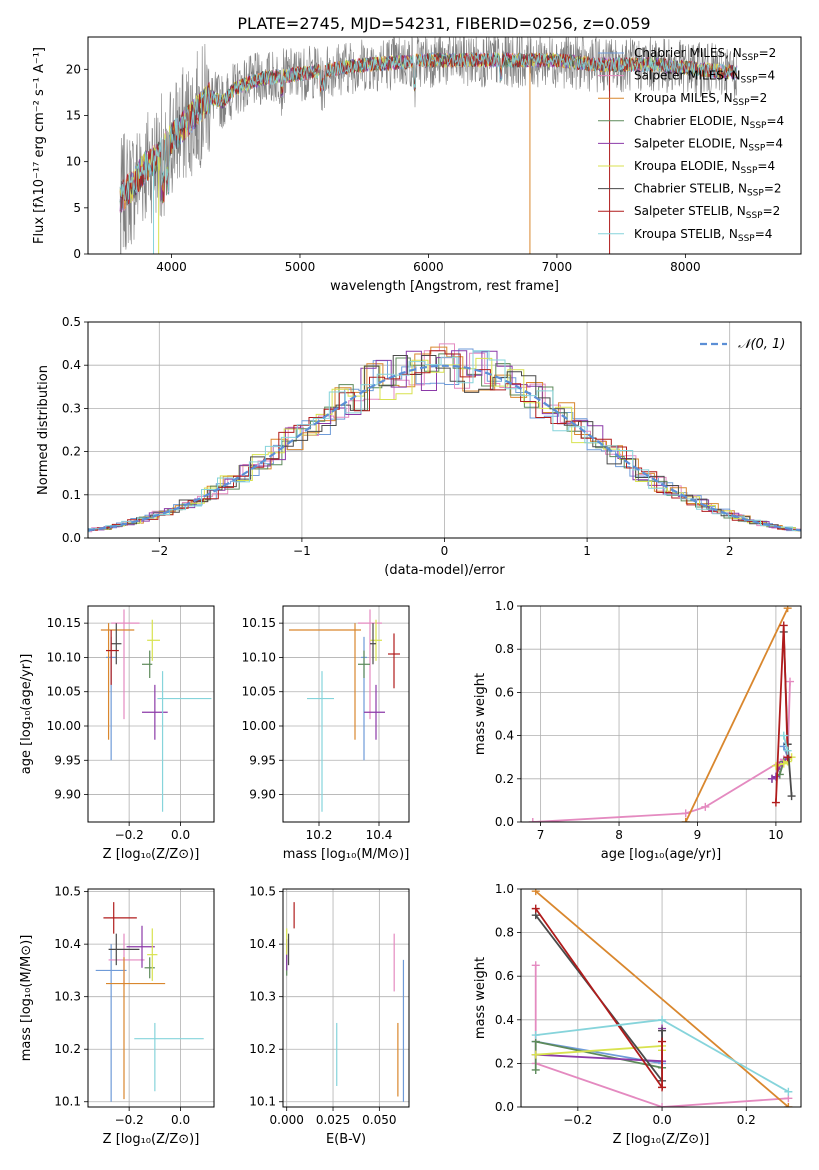 Image resolution: width=819 pixels, height=1170 pixels. Describe the element at coordinates (344, 710) in the screenshot. I see `age_vs_mass-plot-area` at that location.